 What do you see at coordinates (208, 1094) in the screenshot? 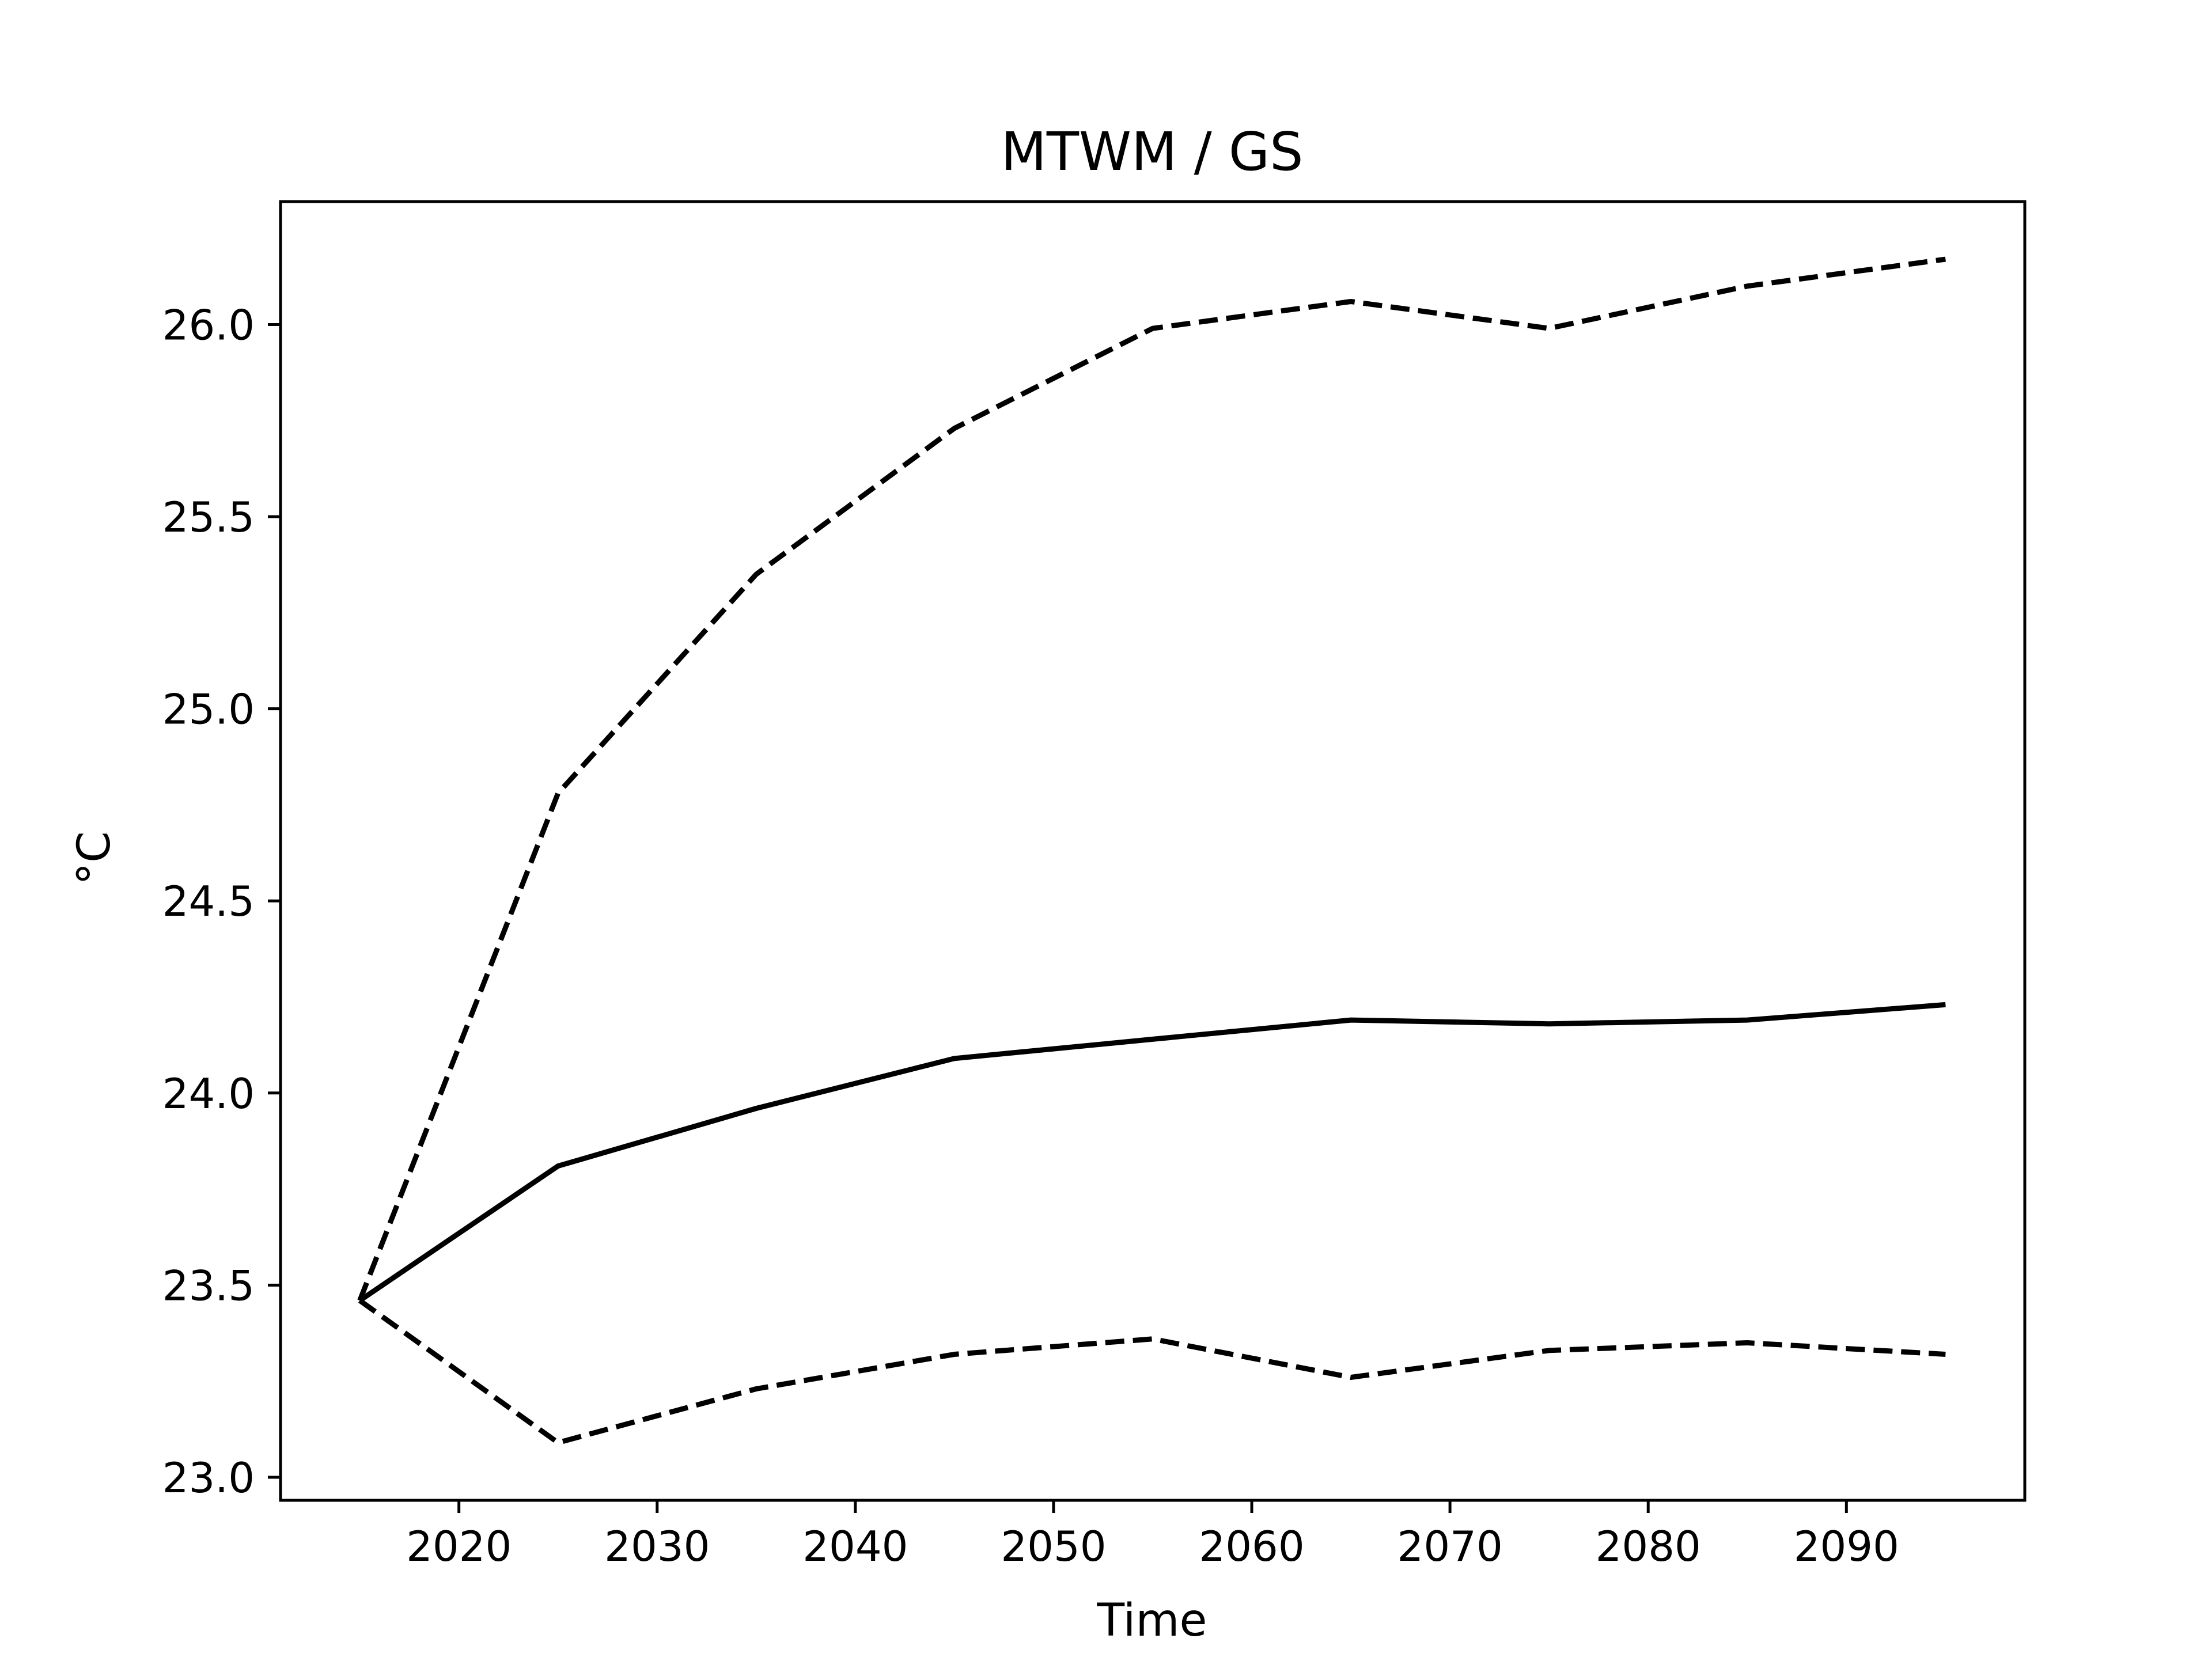
I see `y-tick-label: 24.0` at bounding box center [208, 1094].